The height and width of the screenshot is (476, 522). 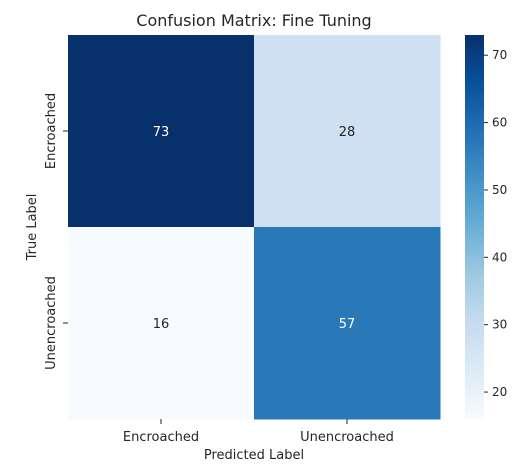 What do you see at coordinates (258, 432) in the screenshot?
I see `x-axis-ticks: Encroached Unencroached` at bounding box center [258, 432].